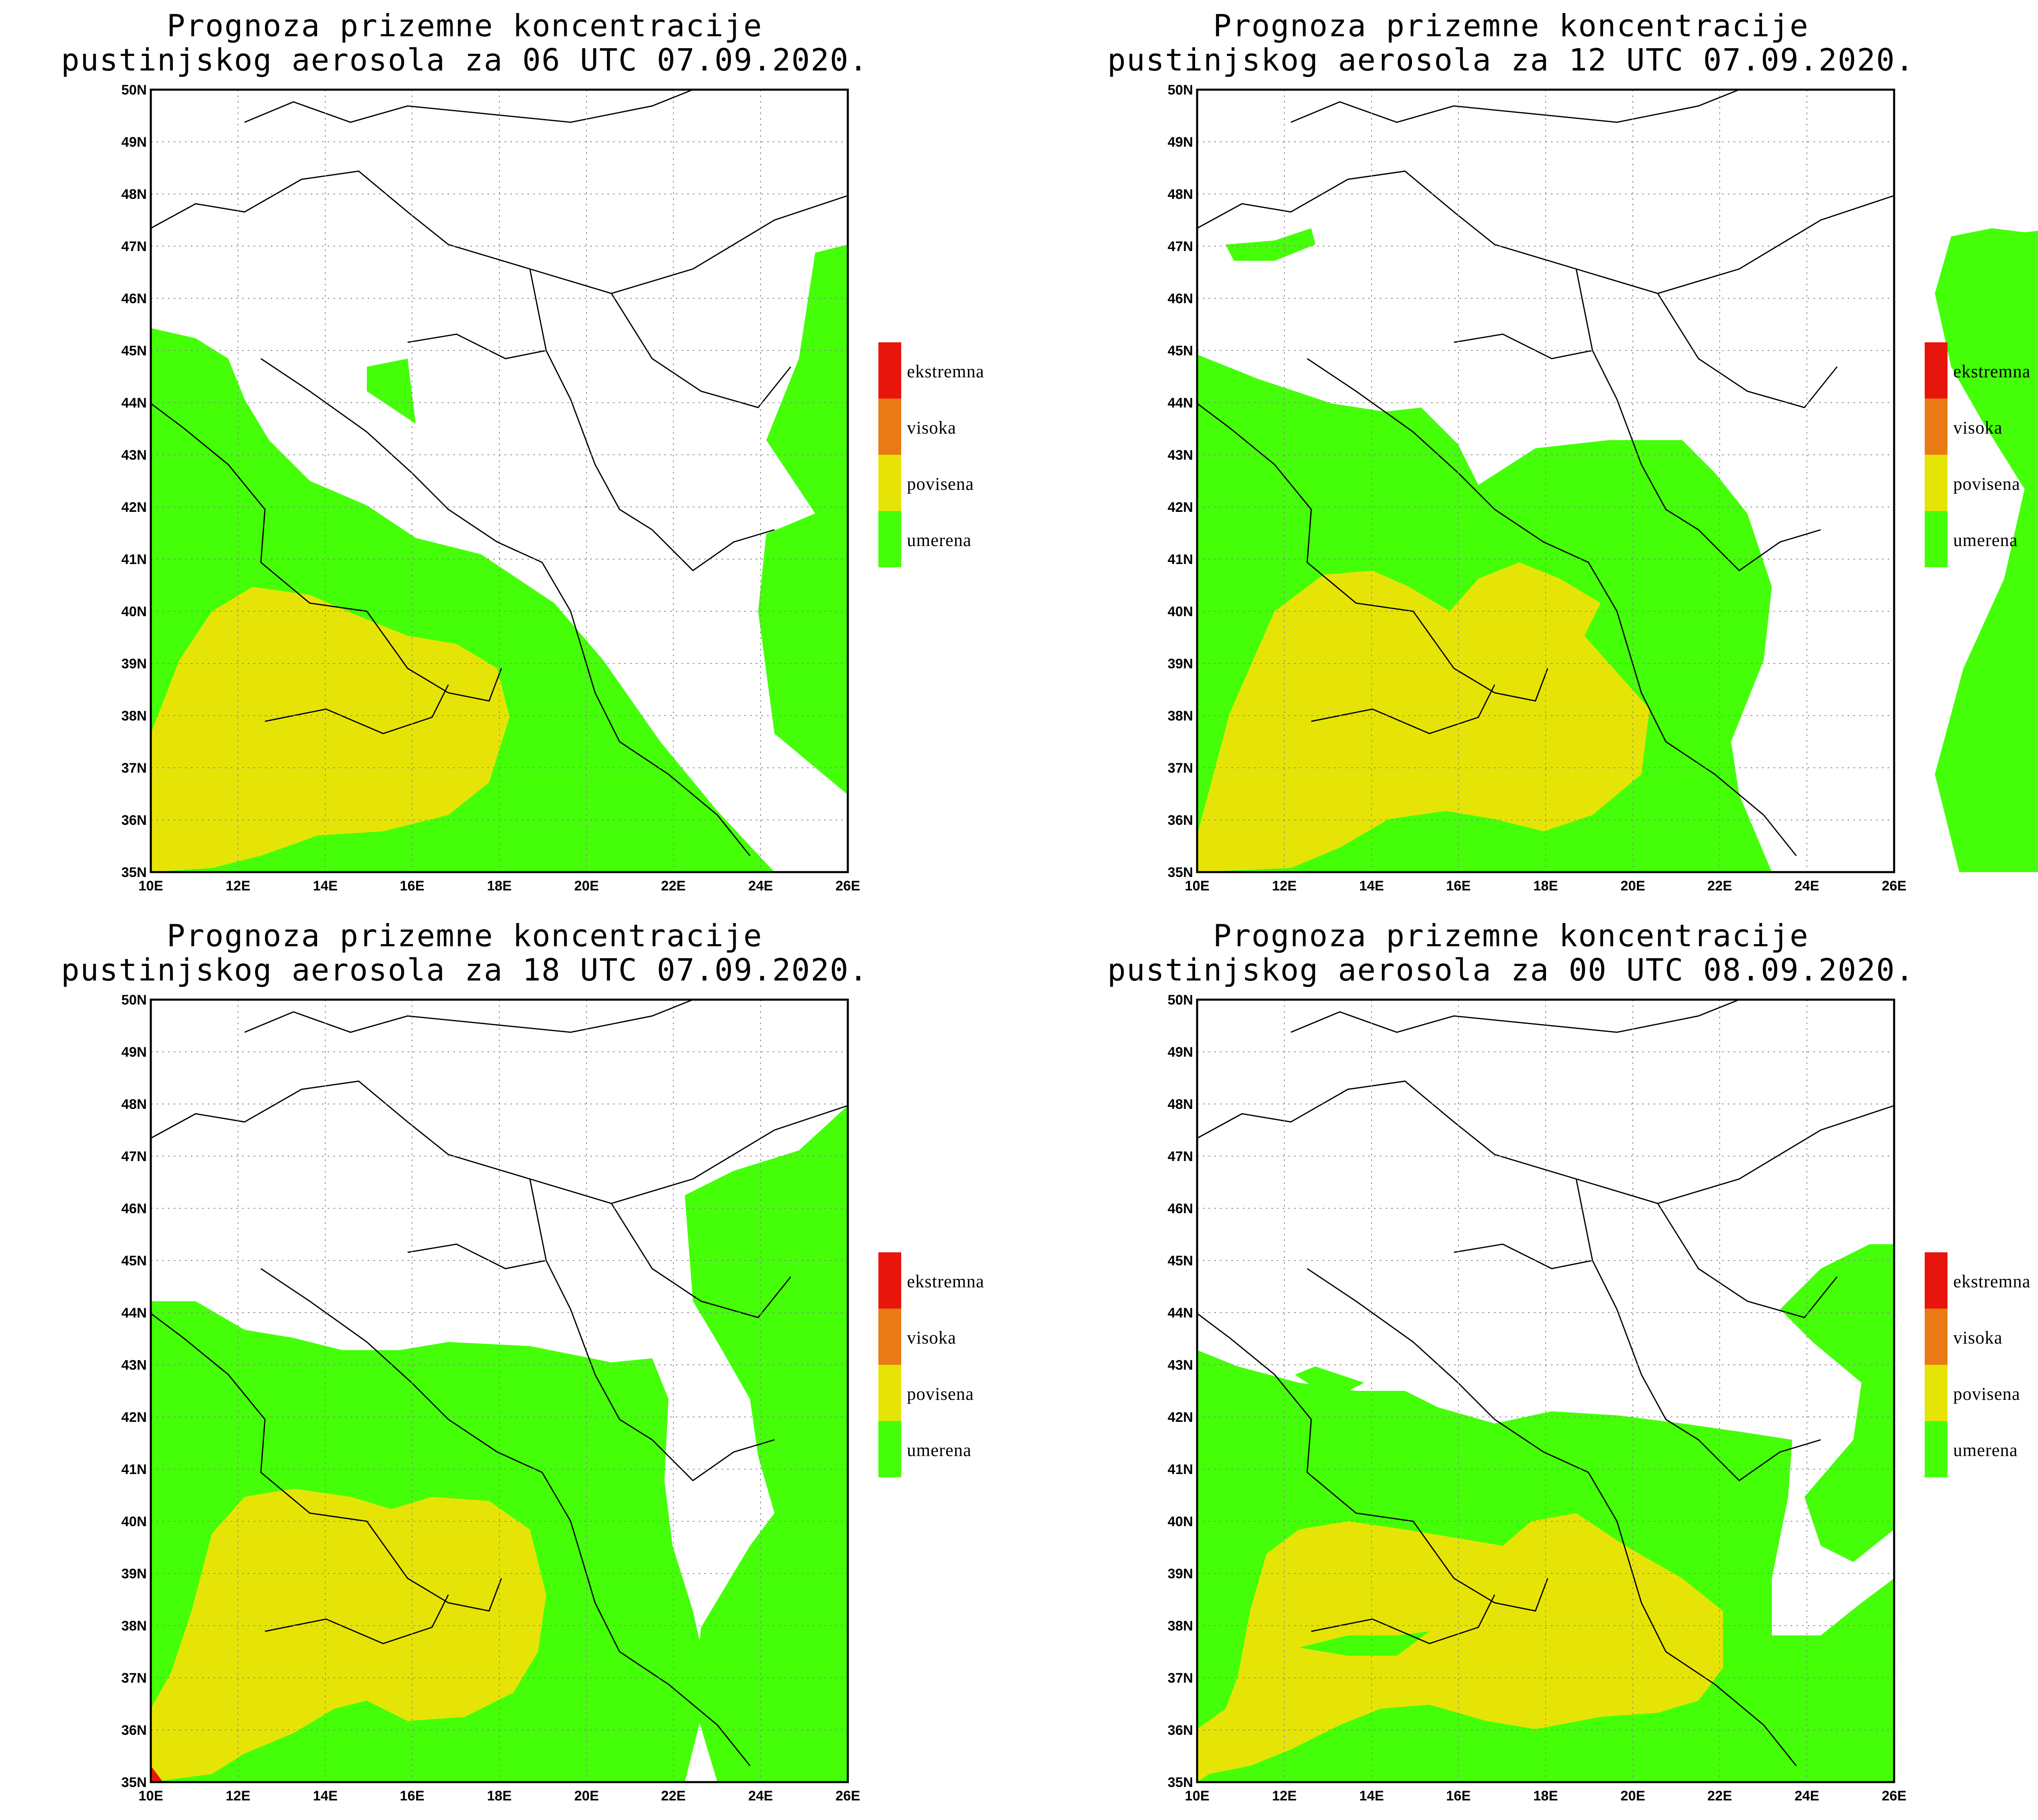  Describe the element at coordinates (1719, 1796) in the screenshot. I see `lon-label: 22E` at that location.